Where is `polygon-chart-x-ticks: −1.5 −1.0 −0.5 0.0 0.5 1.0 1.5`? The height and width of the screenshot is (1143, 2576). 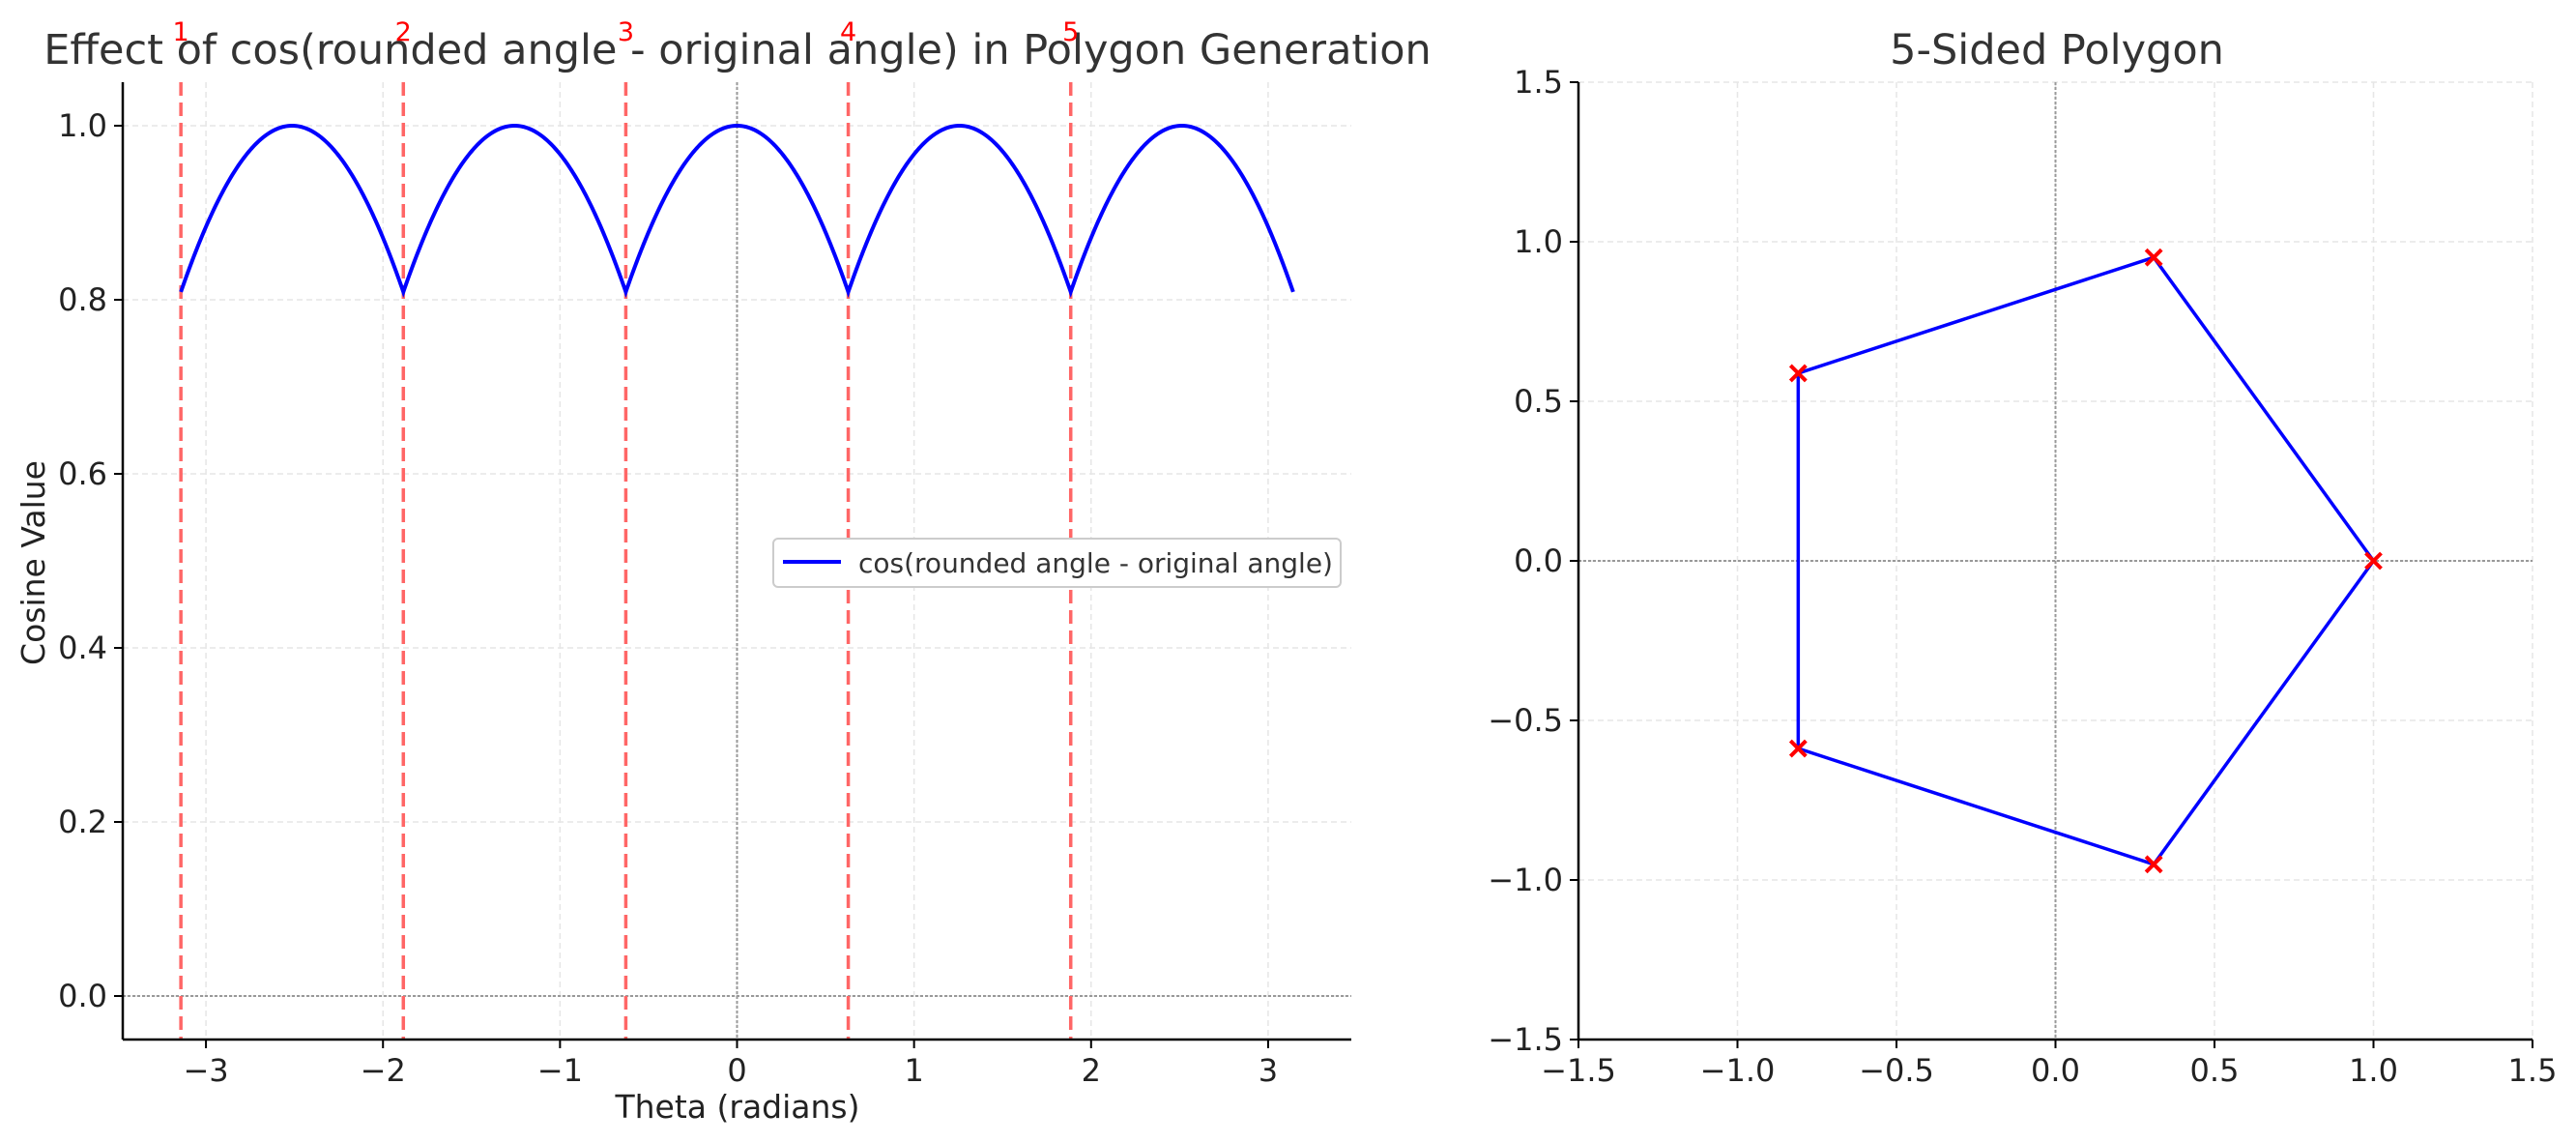
polygon-chart-x-ticks: −1.5 −1.0 −0.5 0.0 0.5 1.0 1.5 is located at coordinates (2049, 1064).